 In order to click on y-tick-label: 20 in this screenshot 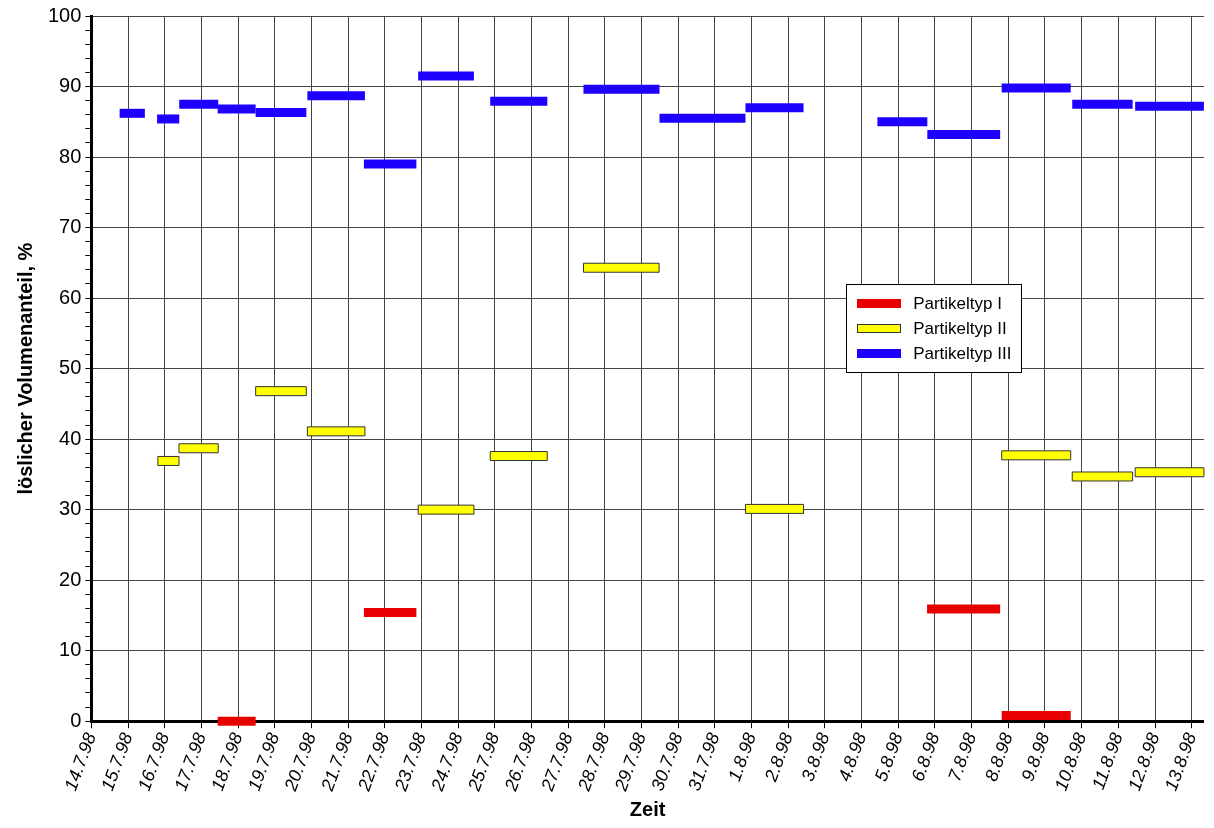, I will do `click(70, 578)`.